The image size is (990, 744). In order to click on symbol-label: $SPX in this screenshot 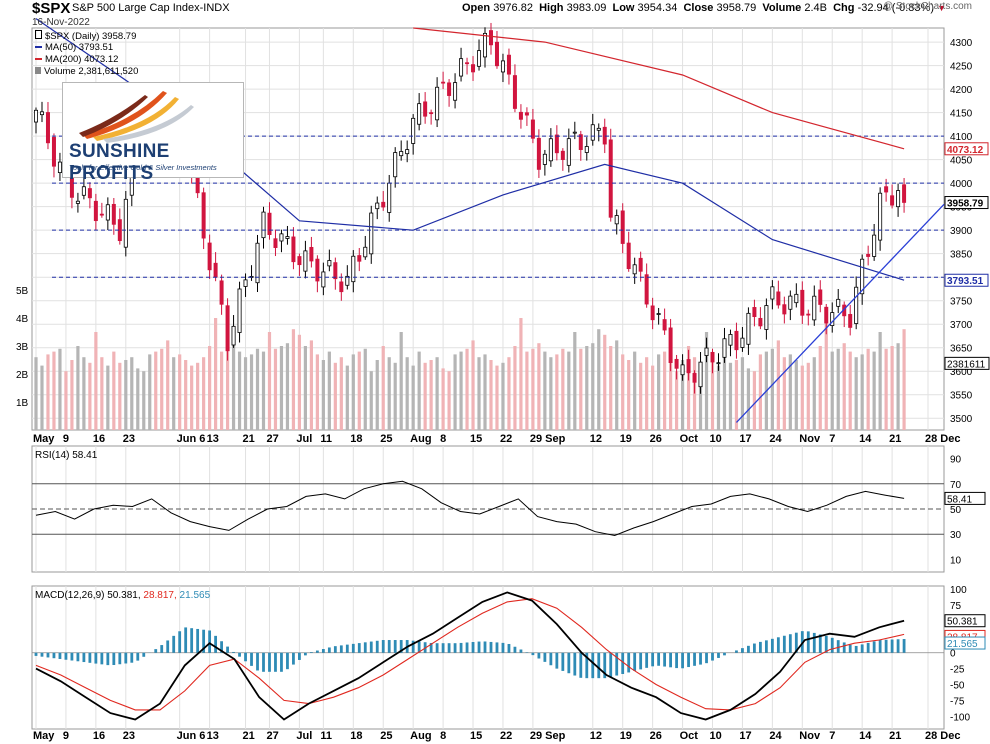, I will do `click(51, 8)`.